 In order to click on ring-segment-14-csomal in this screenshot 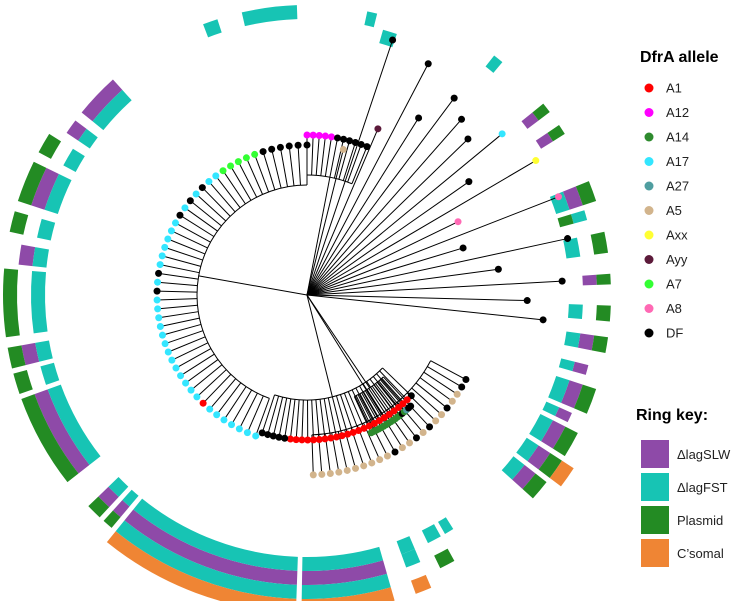, I will do `click(421, 584)`.